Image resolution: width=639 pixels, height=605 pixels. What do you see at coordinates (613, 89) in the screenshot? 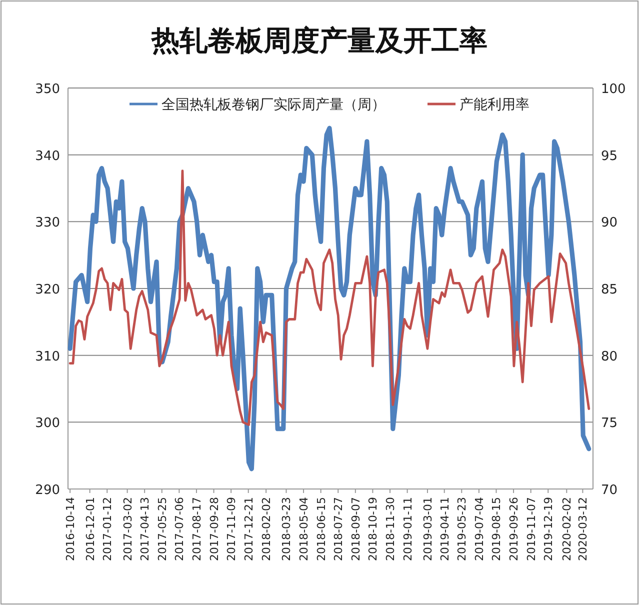
I see `y2-tick-label: 100` at bounding box center [613, 89].